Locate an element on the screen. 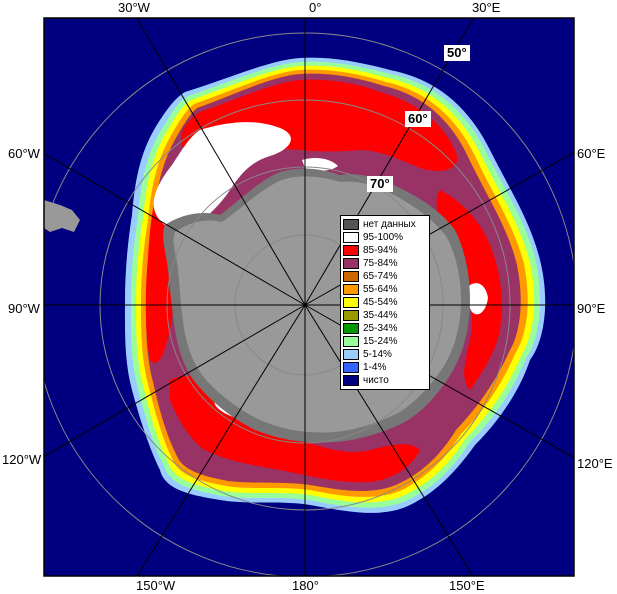 Image resolution: width=617 pixels, height=594 pixels. label-180-bottom: 180° is located at coordinates (305, 585).